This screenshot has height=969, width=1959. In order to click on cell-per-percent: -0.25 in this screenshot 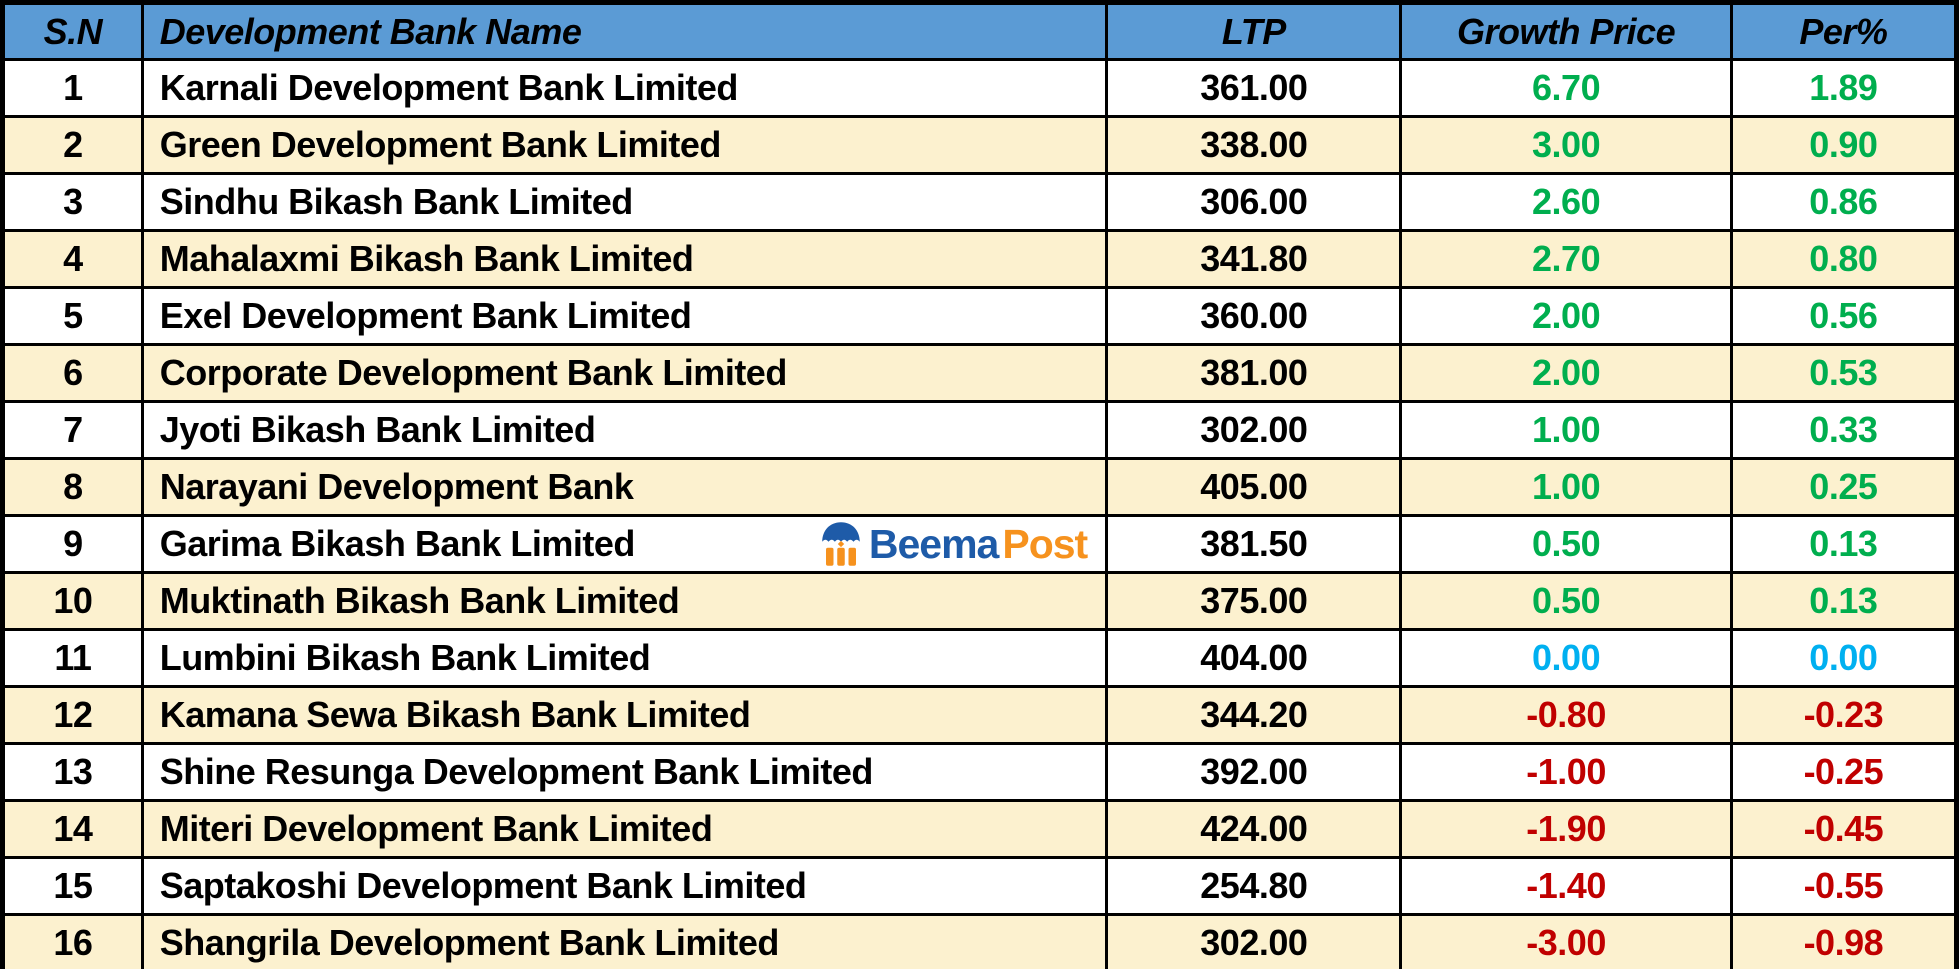, I will do `click(1844, 772)`.